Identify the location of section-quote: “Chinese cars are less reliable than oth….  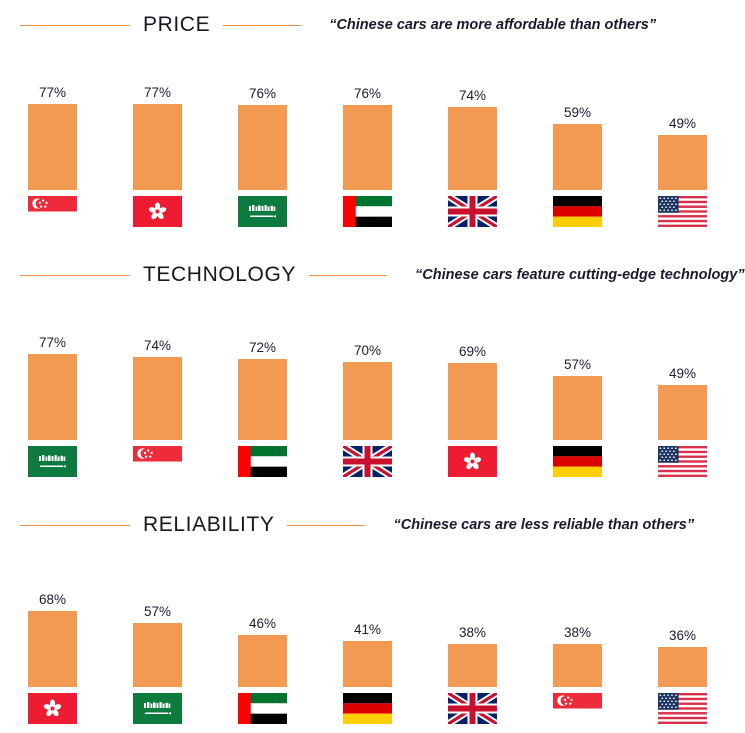
(544, 525).